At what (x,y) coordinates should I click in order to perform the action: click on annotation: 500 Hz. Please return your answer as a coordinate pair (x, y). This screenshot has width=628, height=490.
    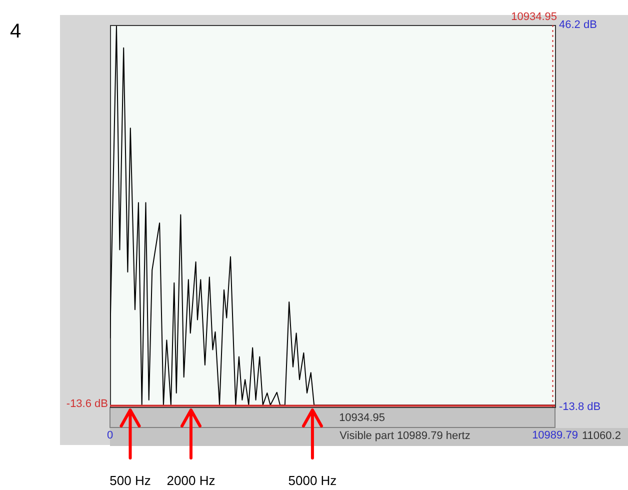
    Looking at the image, I should click on (130, 480).